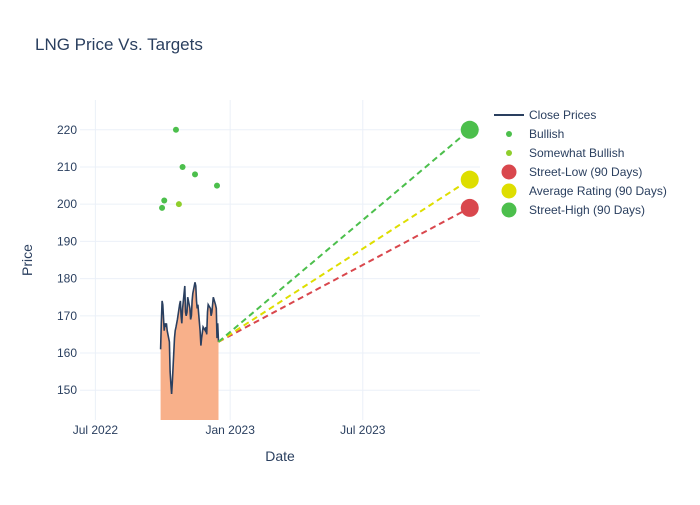 This screenshot has height=505, width=700. I want to click on markers, so click(319, 168).